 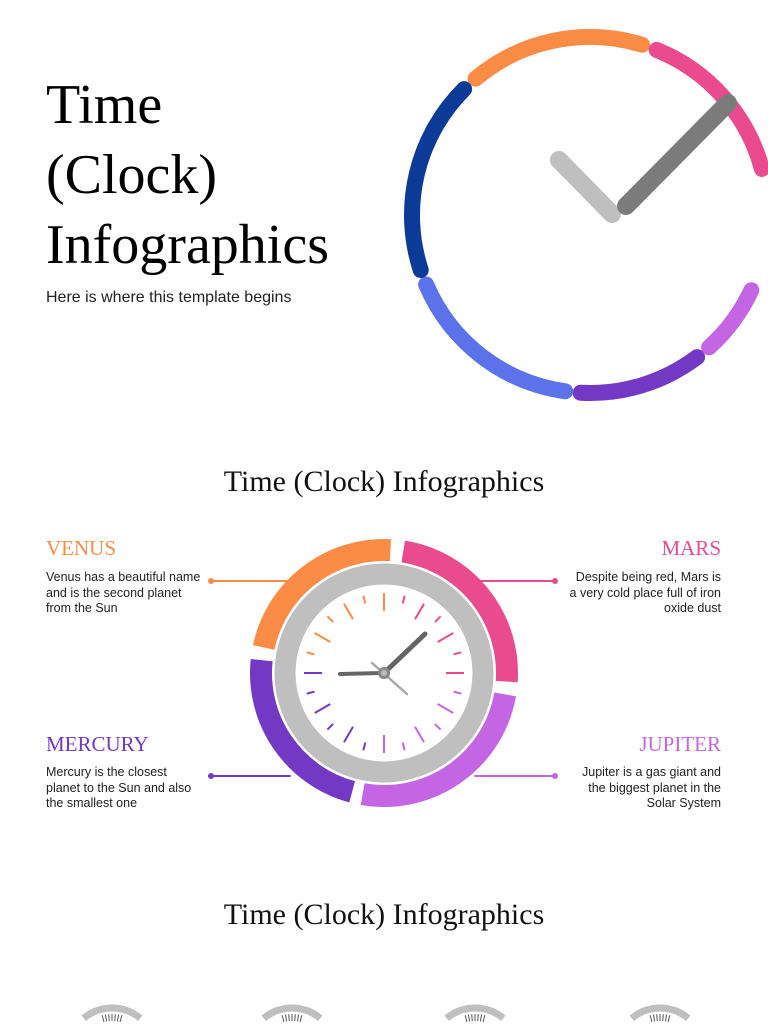 What do you see at coordinates (303, 731) in the screenshot?
I see `clock-segment-mercury` at bounding box center [303, 731].